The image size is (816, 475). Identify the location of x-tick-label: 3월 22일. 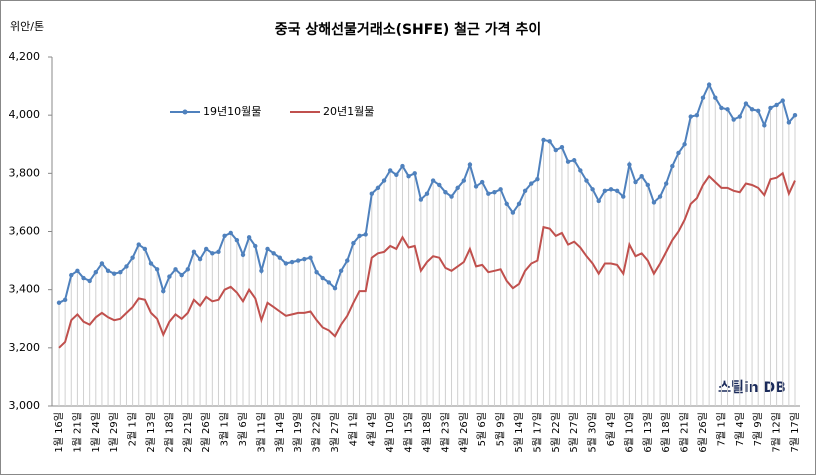
(317, 432).